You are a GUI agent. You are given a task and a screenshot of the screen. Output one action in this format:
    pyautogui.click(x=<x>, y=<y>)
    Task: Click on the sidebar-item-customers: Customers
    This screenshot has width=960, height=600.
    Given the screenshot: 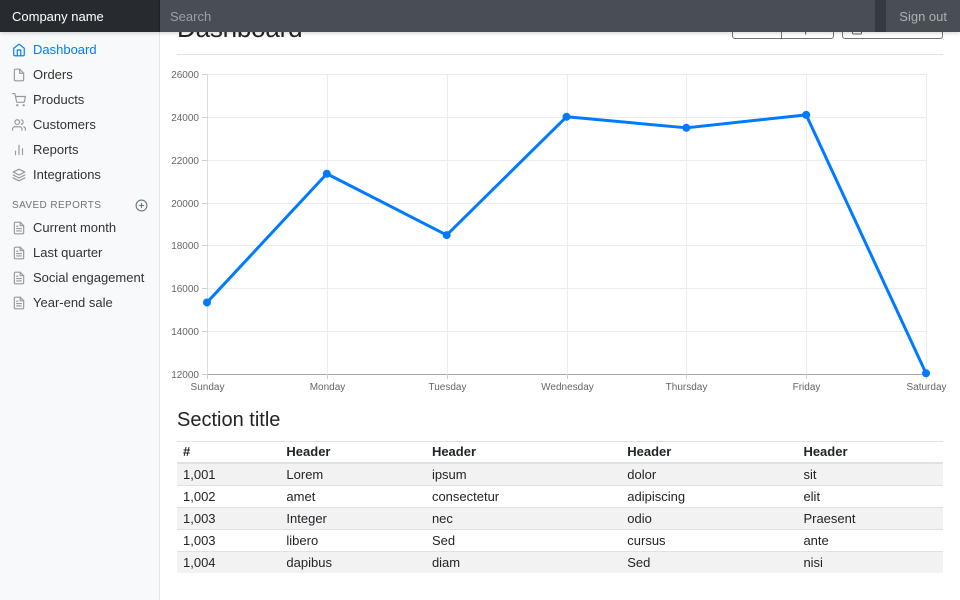 What is the action you would take?
    pyautogui.click(x=80, y=124)
    